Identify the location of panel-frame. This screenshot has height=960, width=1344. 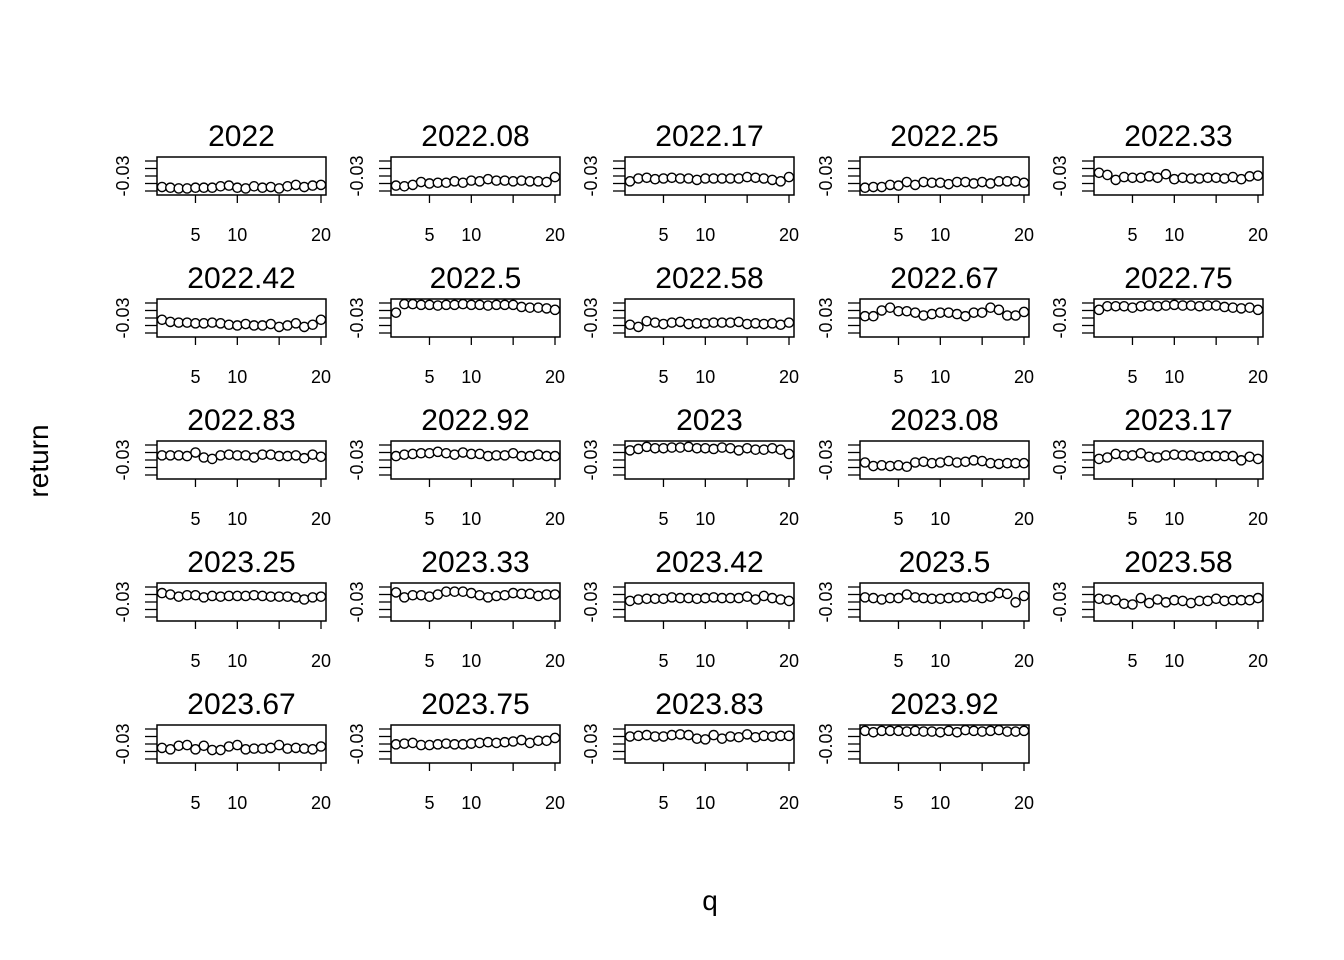
(709, 744).